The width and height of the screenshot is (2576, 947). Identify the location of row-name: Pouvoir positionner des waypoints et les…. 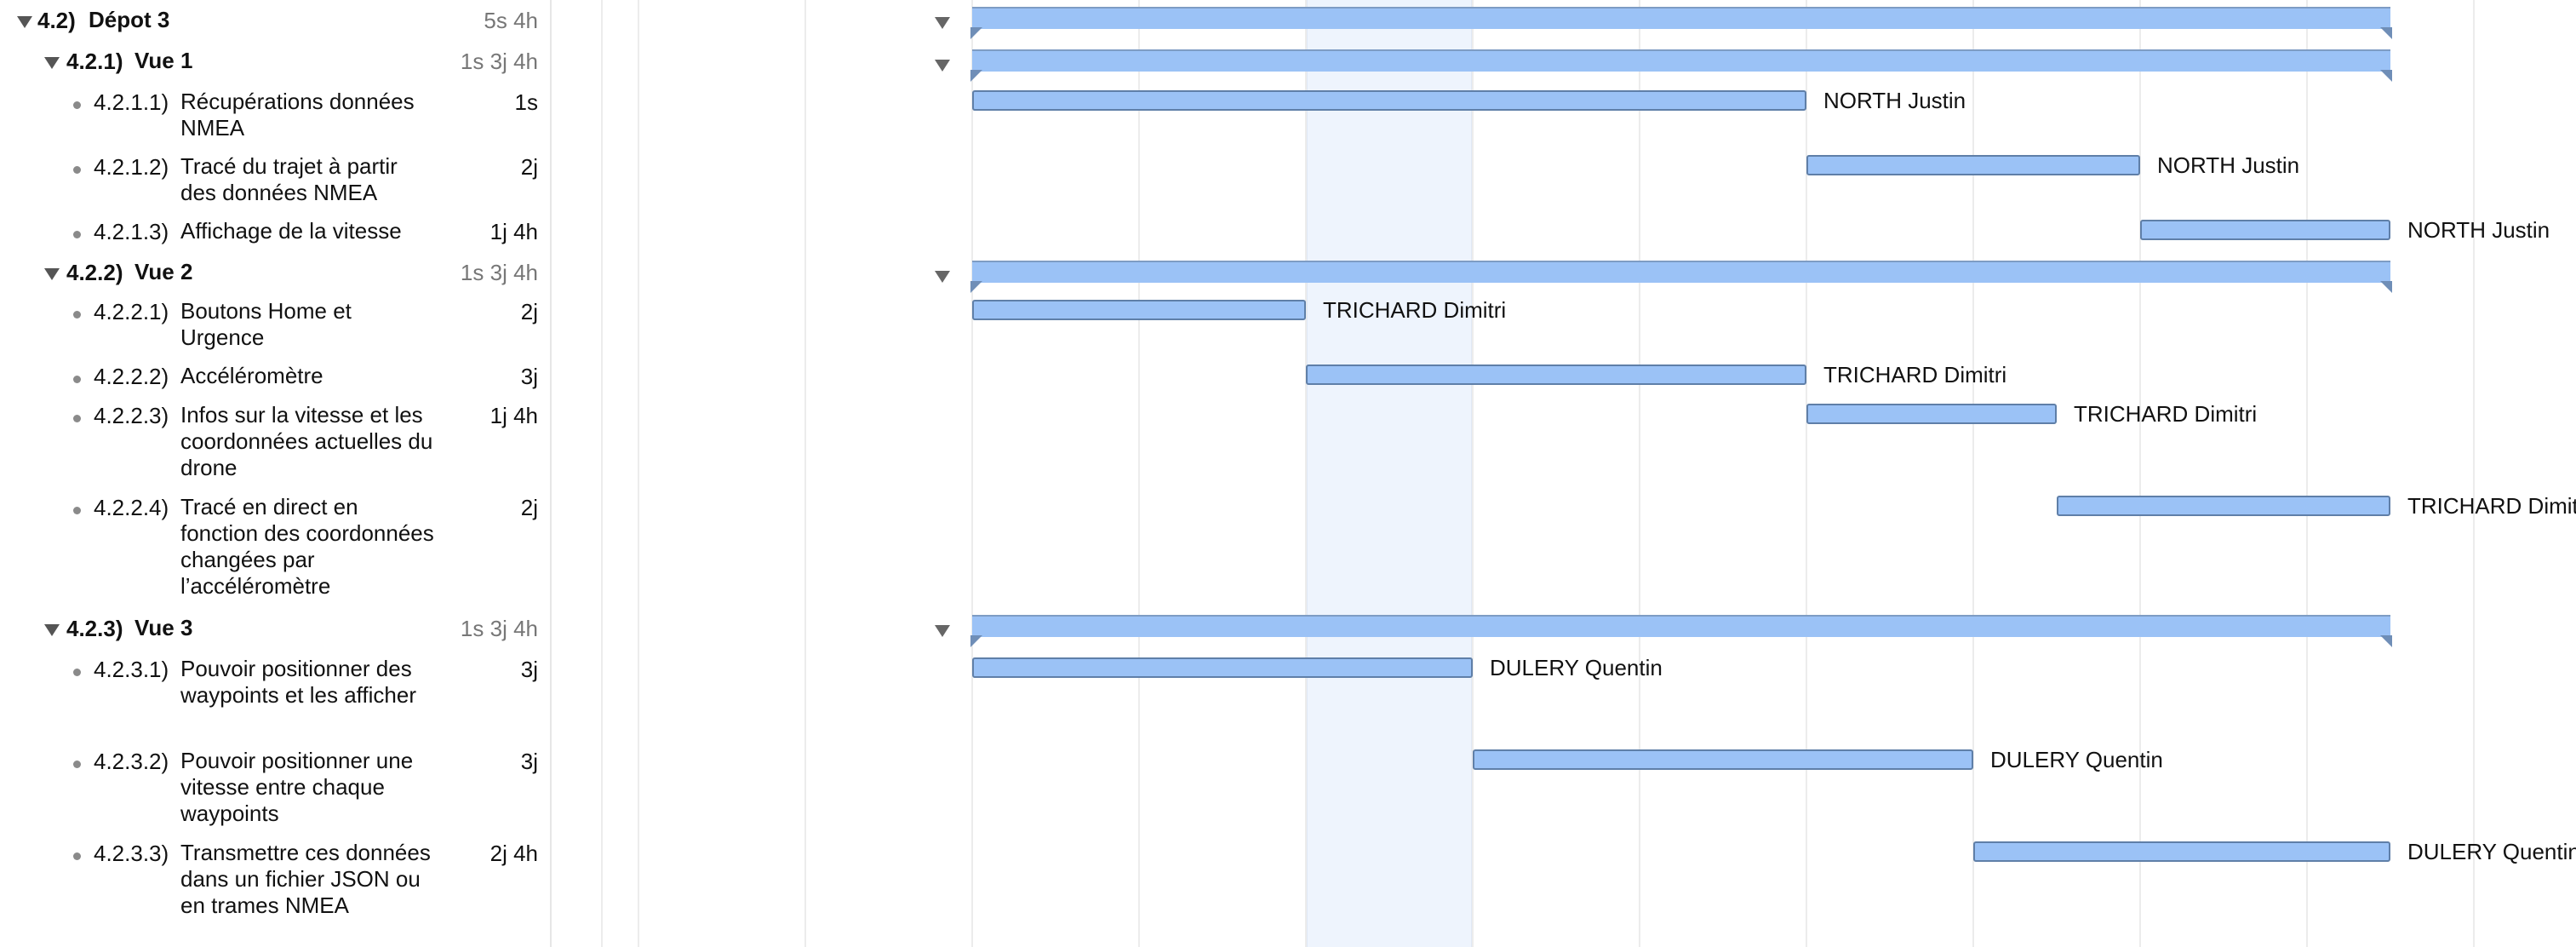
(298, 682).